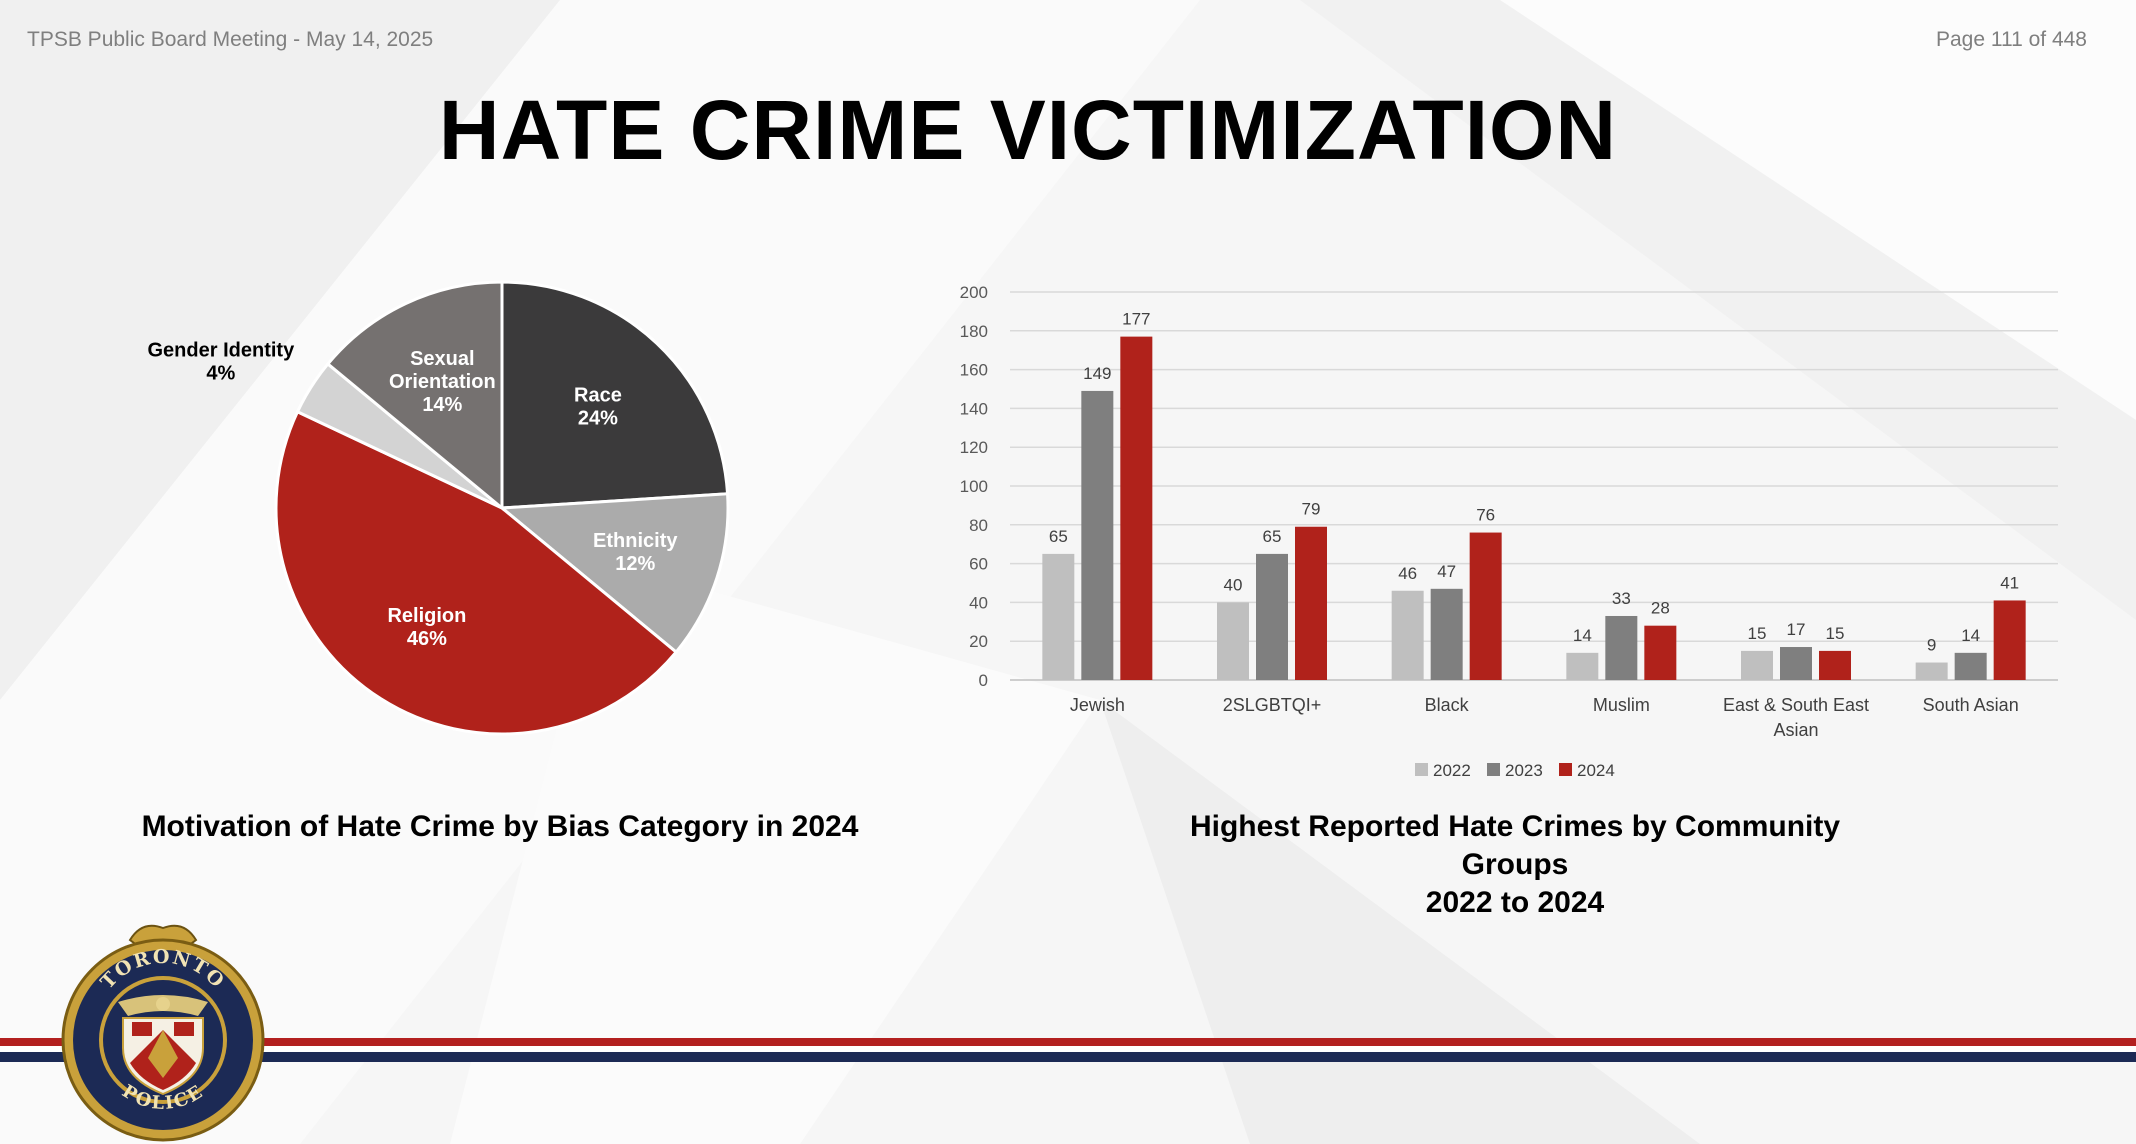 The width and height of the screenshot is (2136, 1144). What do you see at coordinates (1097, 535) in the screenshot?
I see `bar-jewish-2023` at bounding box center [1097, 535].